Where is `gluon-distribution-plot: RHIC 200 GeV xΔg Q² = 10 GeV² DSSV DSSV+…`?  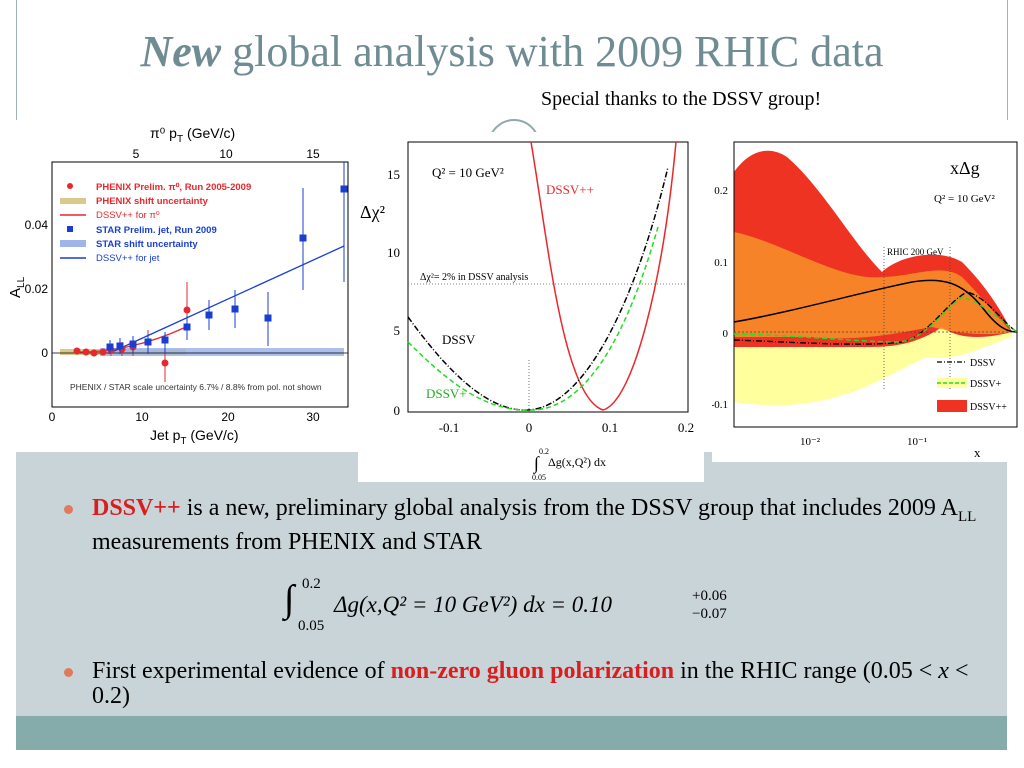
gluon-distribution-plot: RHIC 200 GeV xΔg Q² = 10 GeV² DSSV DSSV+… is located at coordinates (867, 297).